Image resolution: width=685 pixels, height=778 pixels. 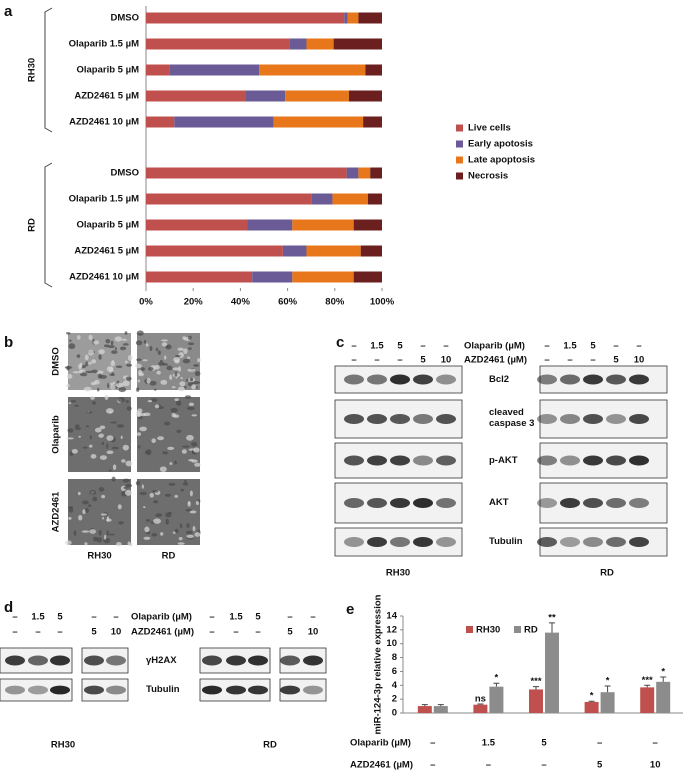 I want to click on row-label: AZD2461, so click(x=56, y=511).